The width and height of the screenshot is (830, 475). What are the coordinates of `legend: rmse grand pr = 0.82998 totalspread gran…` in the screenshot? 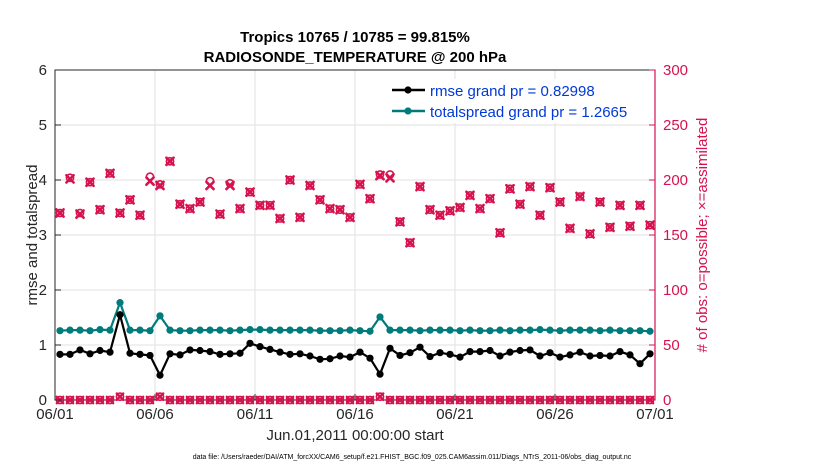 It's located at (519, 101).